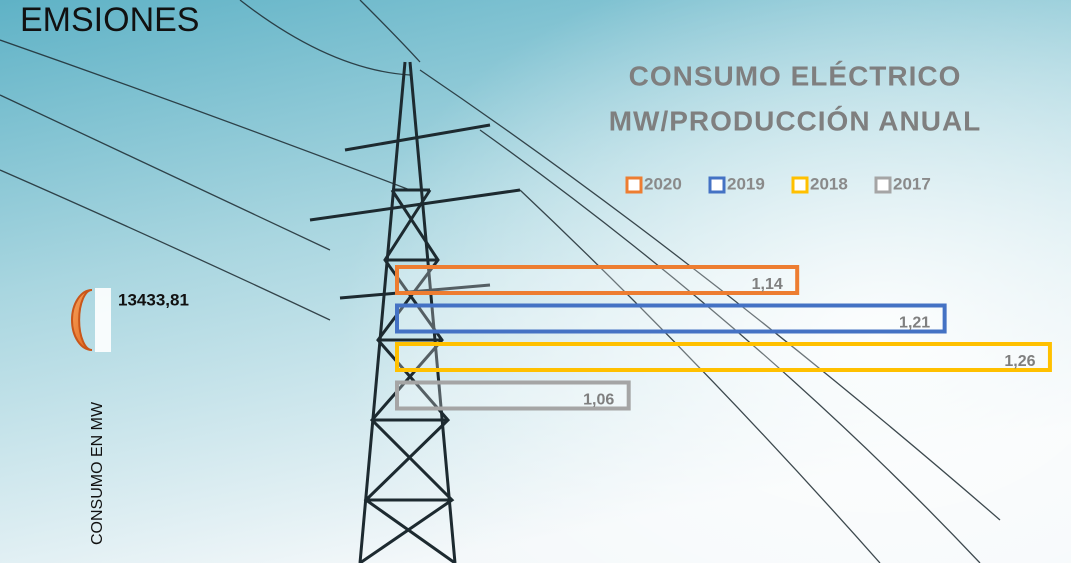 Image resolution: width=1071 pixels, height=563 pixels. I want to click on data-label: 1,14, so click(767, 284).